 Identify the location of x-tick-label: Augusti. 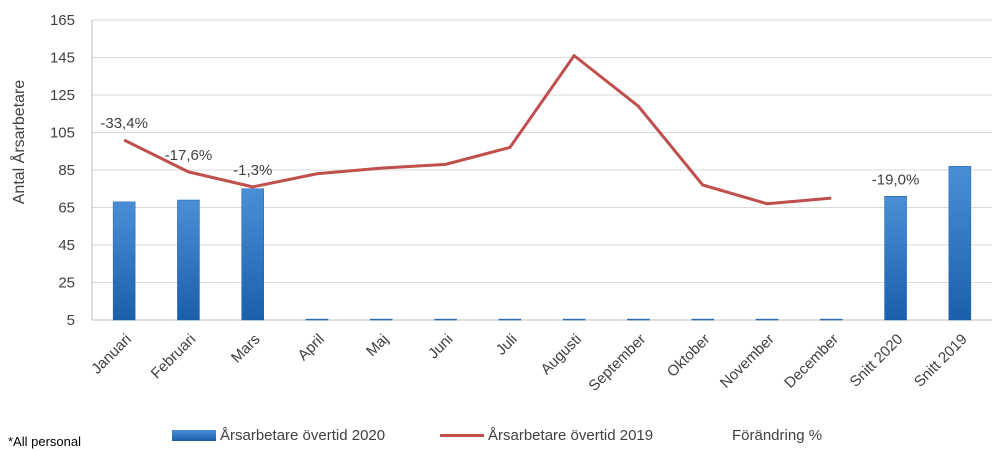
(561, 354).